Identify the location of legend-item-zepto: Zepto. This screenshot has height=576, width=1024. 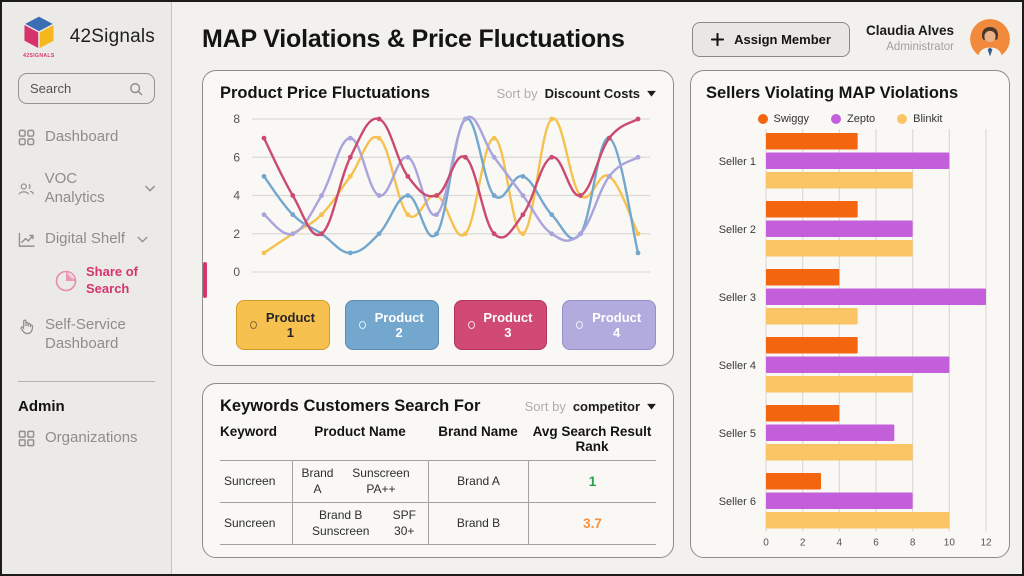
(852, 119).